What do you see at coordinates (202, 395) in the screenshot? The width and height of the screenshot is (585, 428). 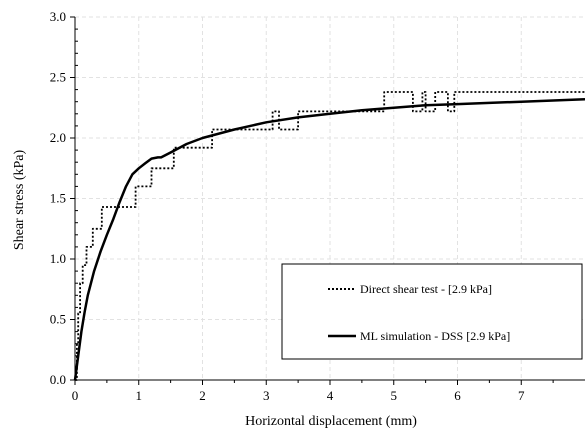 I see `x-tick-label: 2` at bounding box center [202, 395].